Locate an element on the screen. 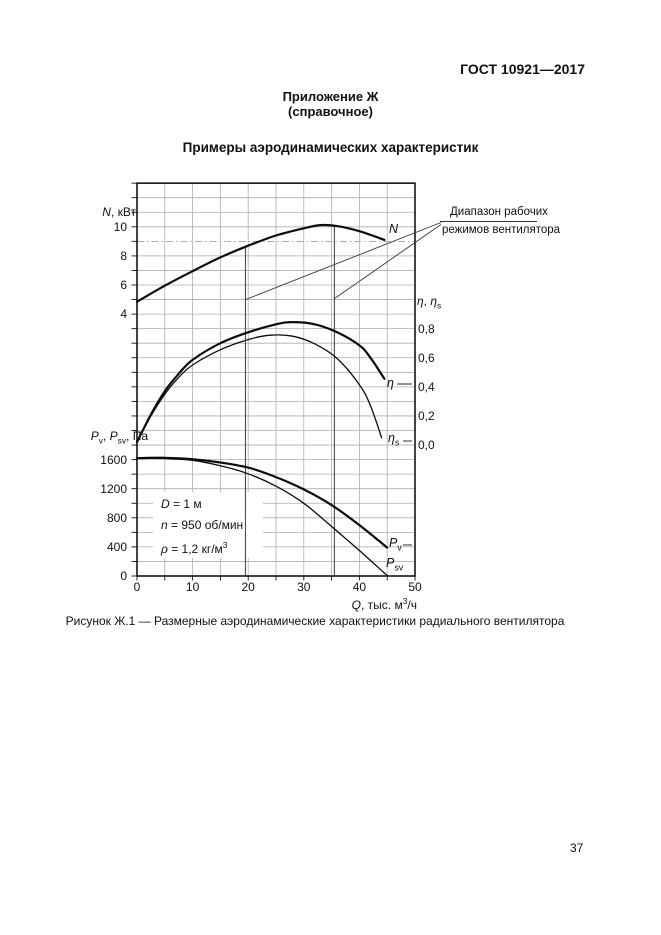  curve-eta_s is located at coordinates (259, 388).